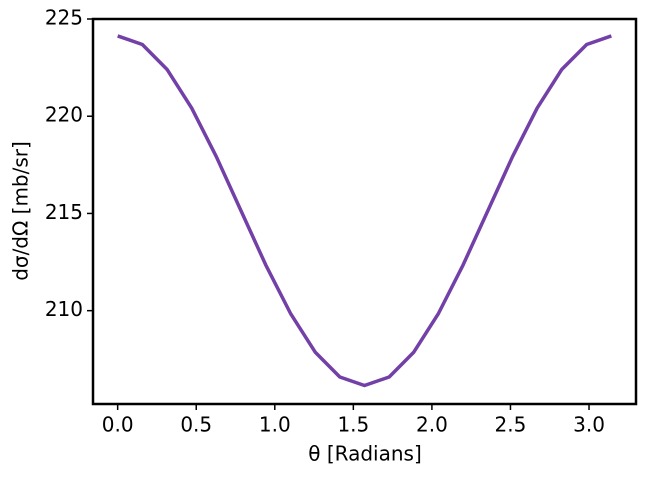 The image size is (645, 479). I want to click on y-axis-label: dσ/dΩ [mb/sr], so click(21, 211).